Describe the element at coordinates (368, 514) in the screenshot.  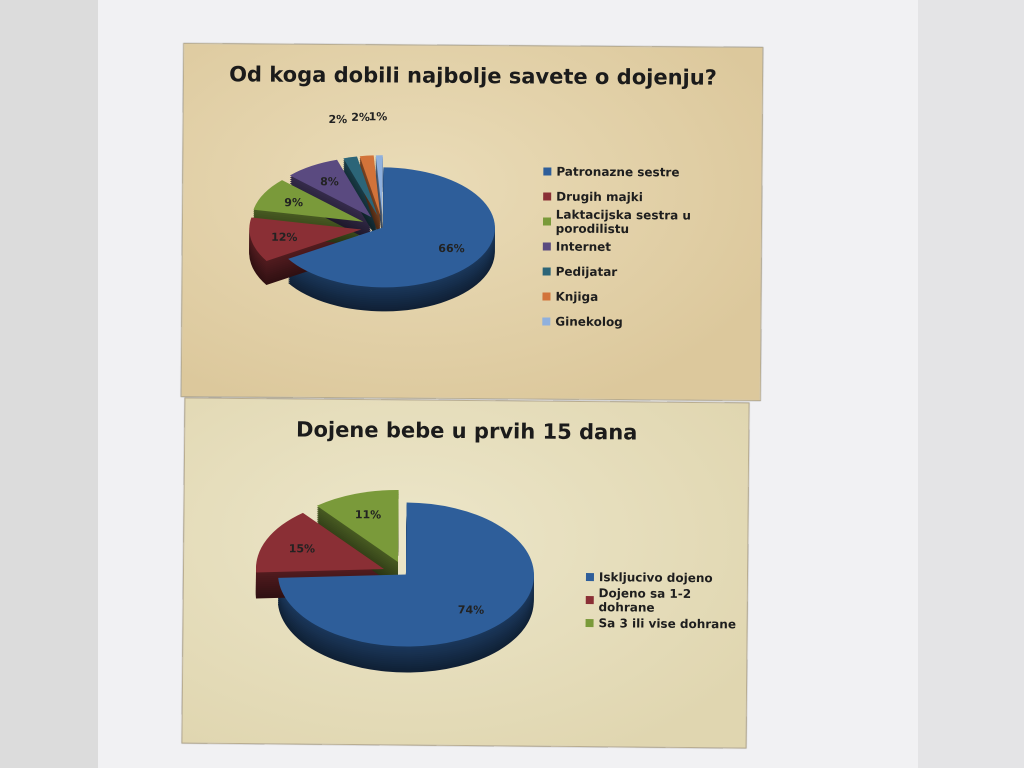
I see `data-label: 11%` at that location.